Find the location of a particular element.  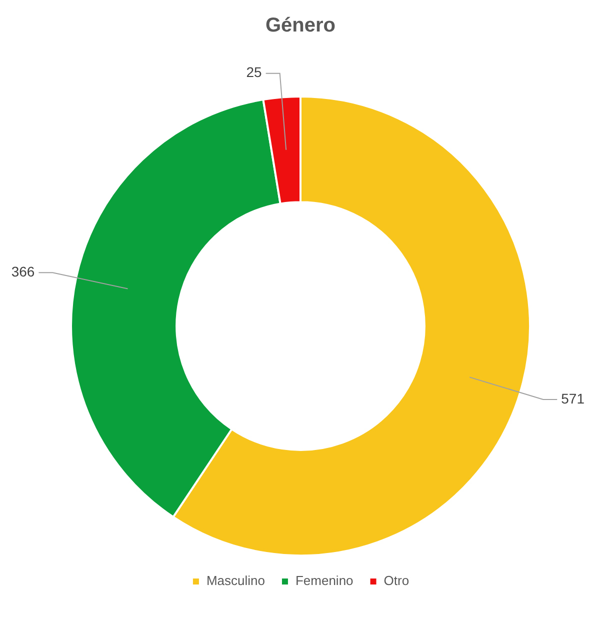

legend-label: Otro is located at coordinates (397, 580).